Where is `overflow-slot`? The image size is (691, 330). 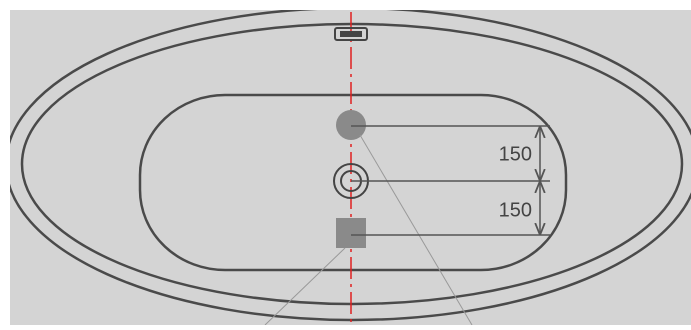 overflow-slot is located at coordinates (351, 34).